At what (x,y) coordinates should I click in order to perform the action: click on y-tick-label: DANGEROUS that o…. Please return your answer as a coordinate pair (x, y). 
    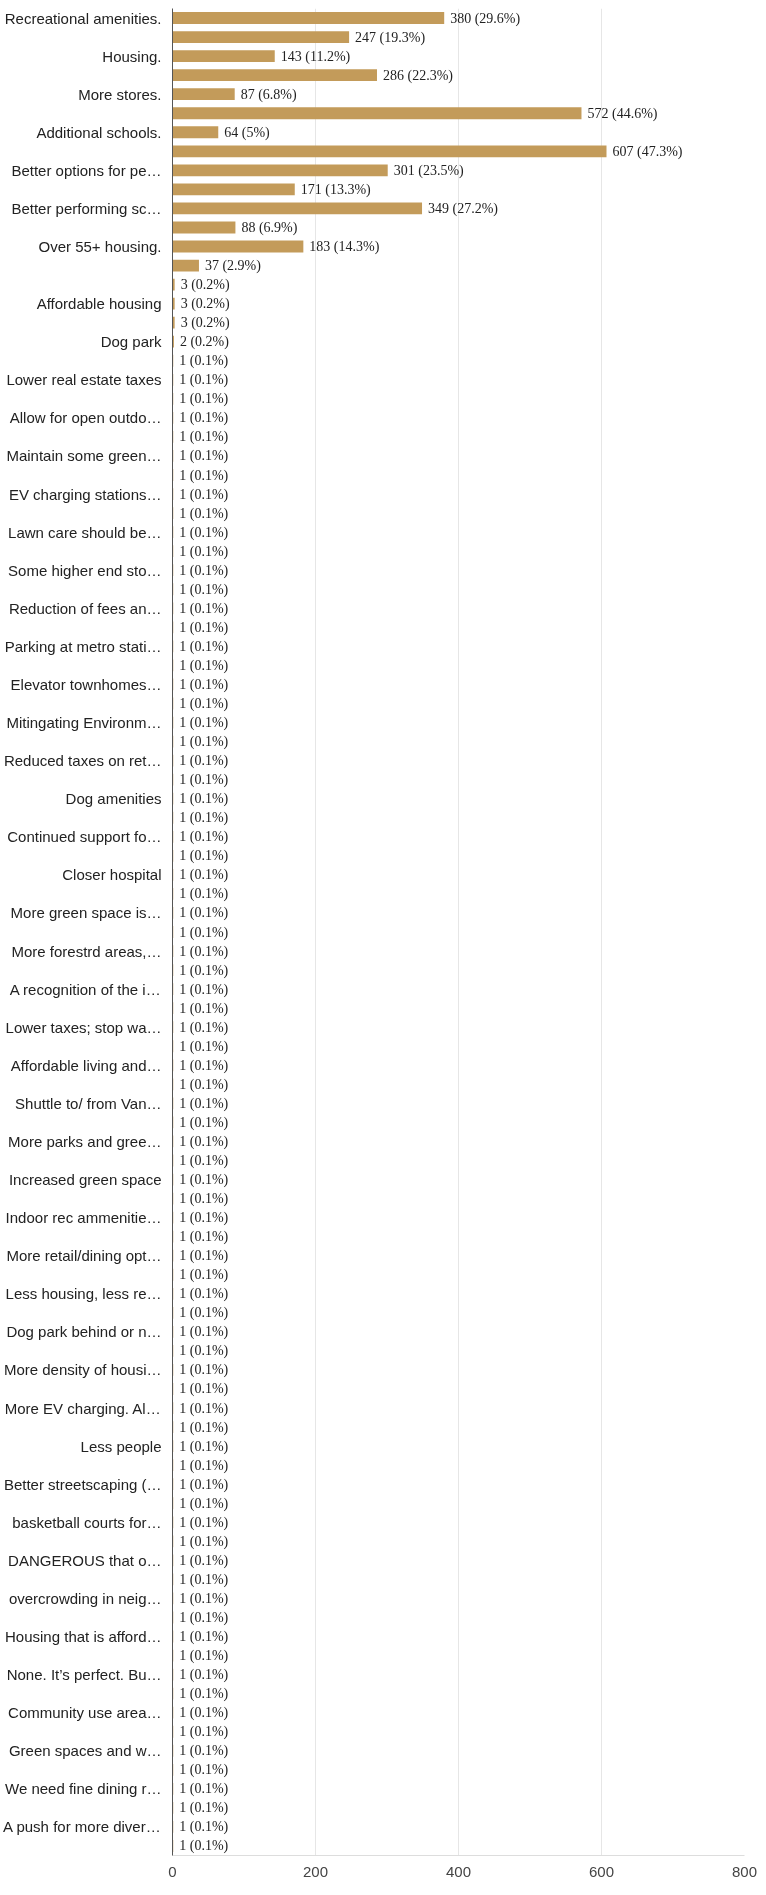
    Looking at the image, I should click on (85, 1560).